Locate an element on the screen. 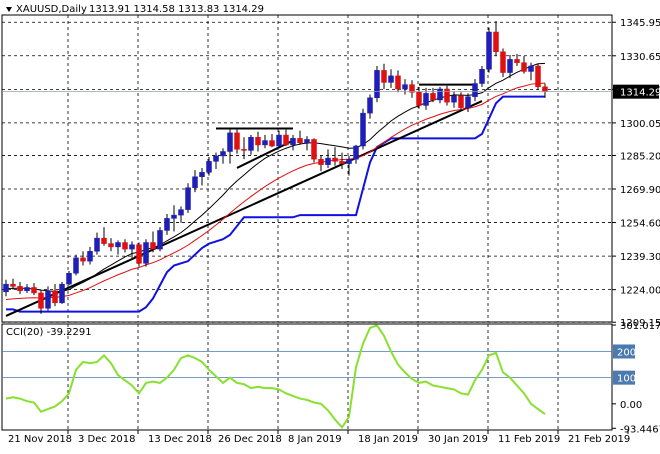 The height and width of the screenshot is (454, 660). cci-label: CCI(20) -39.2291 is located at coordinates (49, 332).